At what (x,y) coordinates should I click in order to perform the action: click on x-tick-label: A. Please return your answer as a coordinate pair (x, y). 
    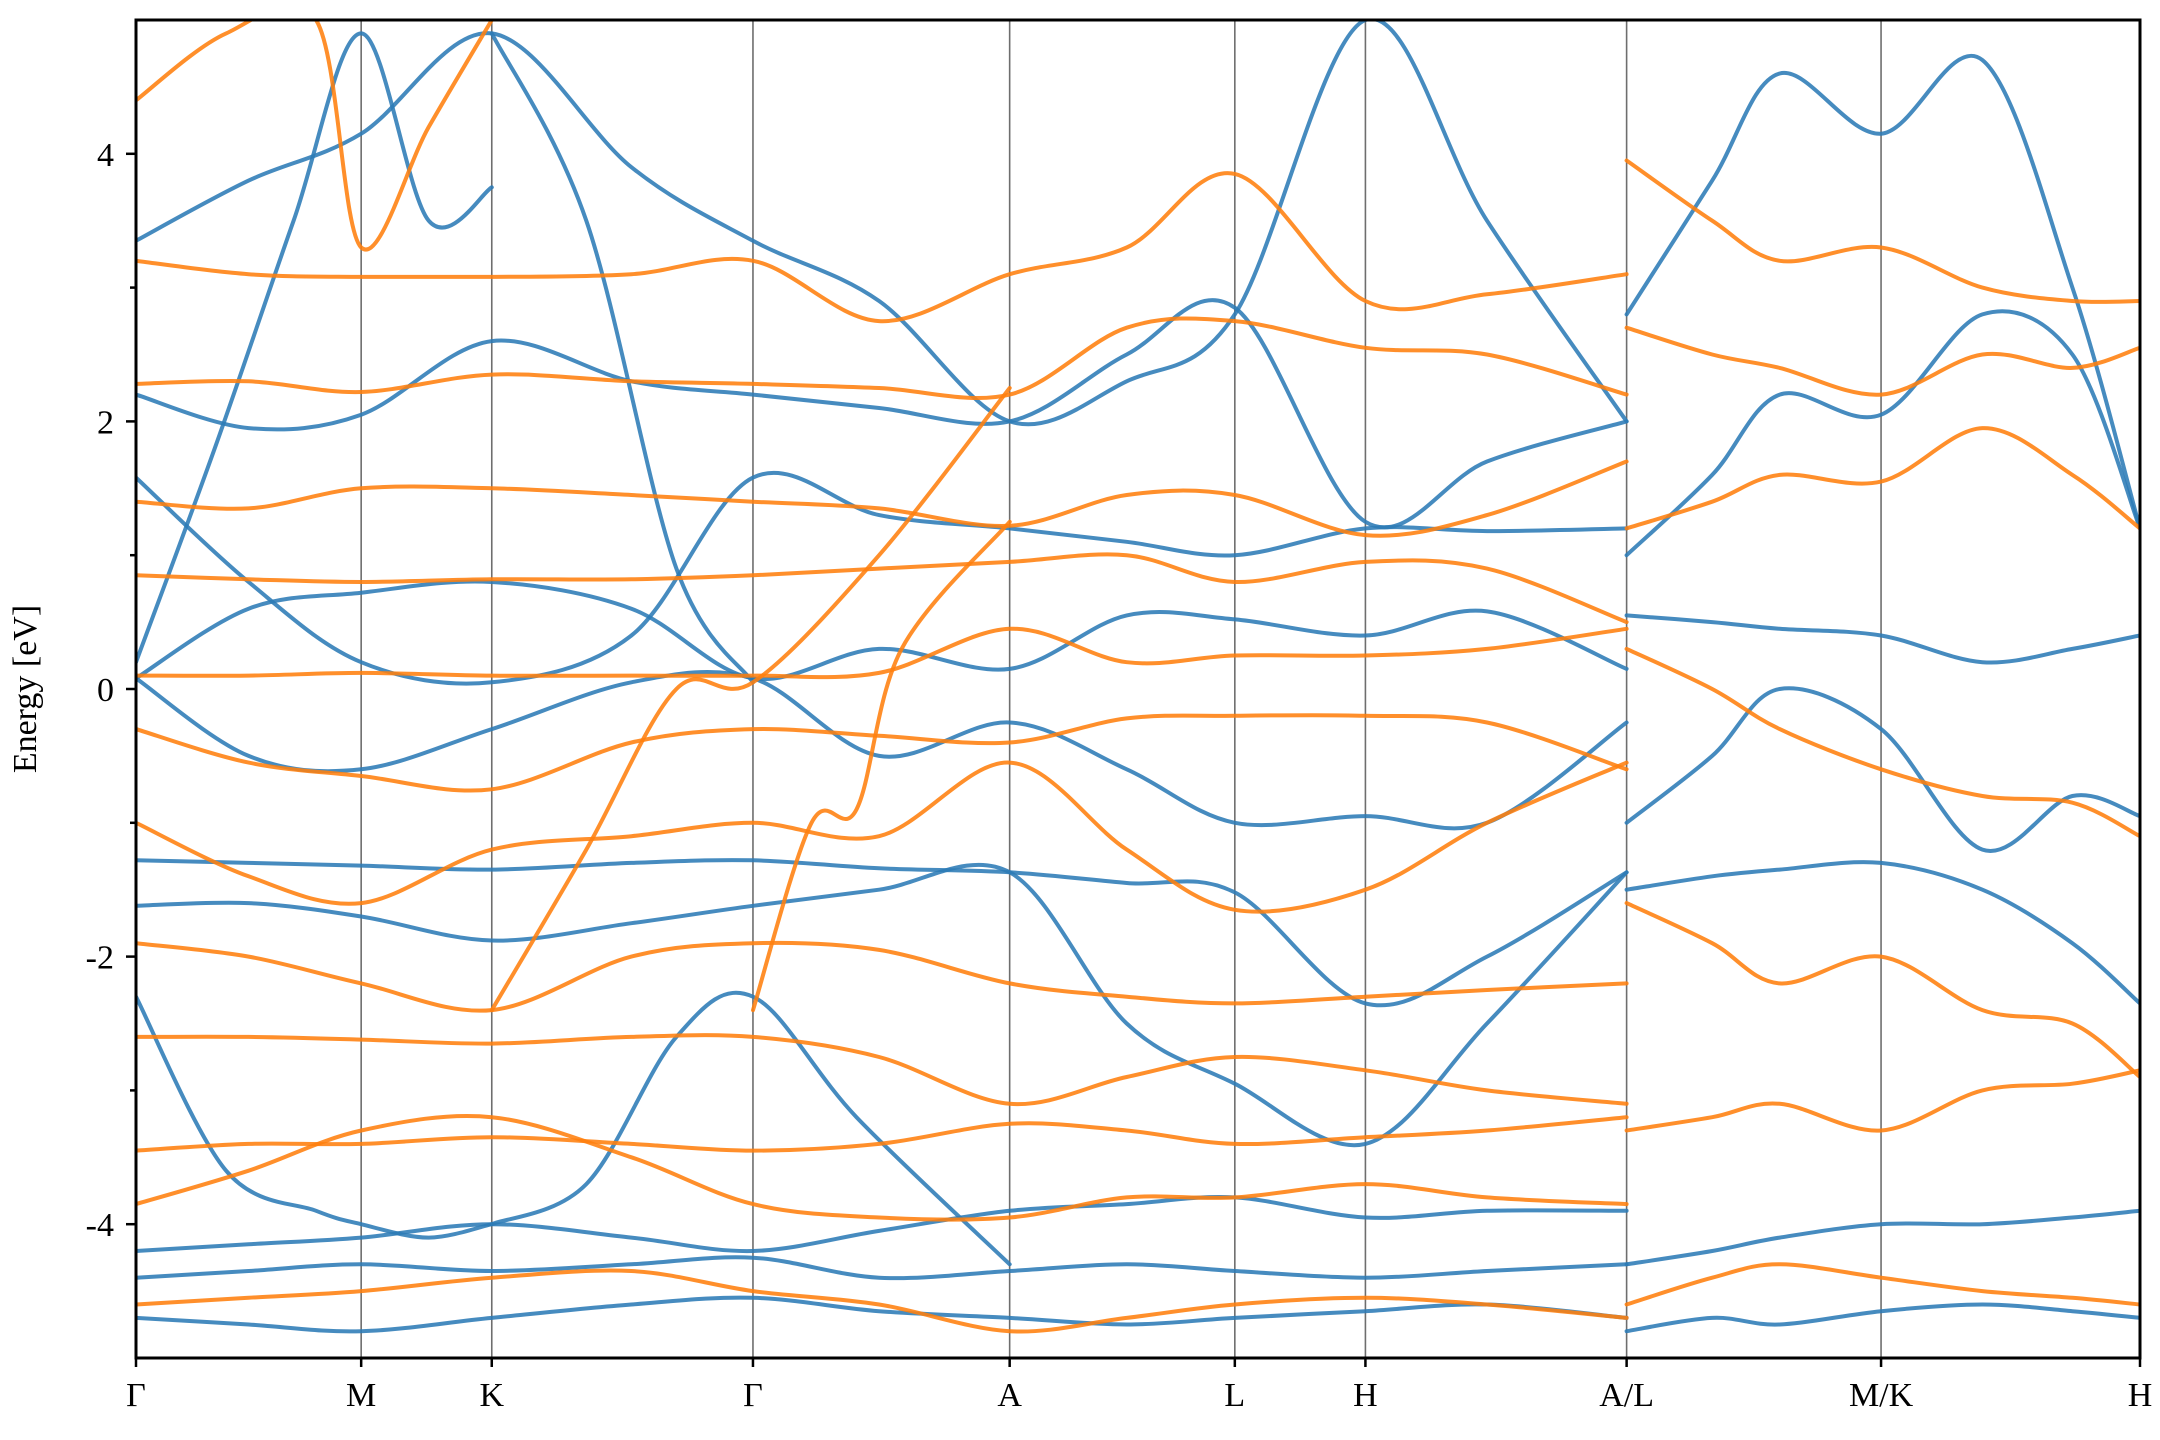
    Looking at the image, I should click on (1009, 1395).